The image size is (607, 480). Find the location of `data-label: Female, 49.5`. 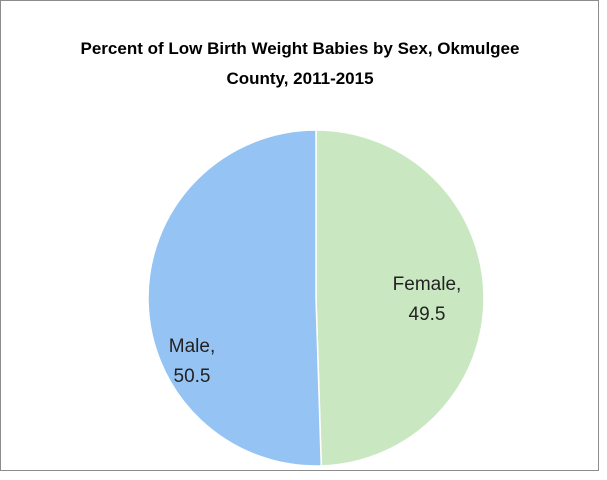

data-label: Female, 49.5 is located at coordinates (427, 300).